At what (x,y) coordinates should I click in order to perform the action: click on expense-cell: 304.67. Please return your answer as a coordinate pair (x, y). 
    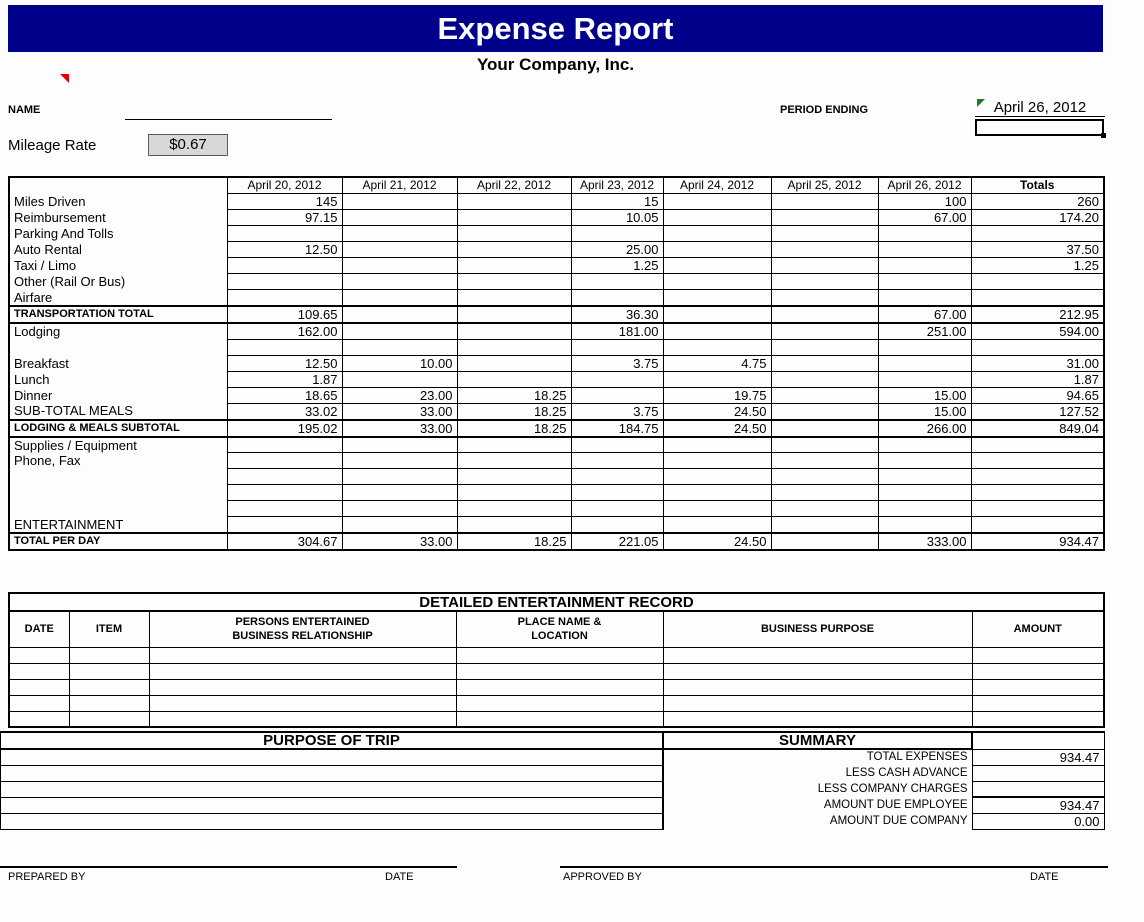
    Looking at the image, I should click on (284, 541).